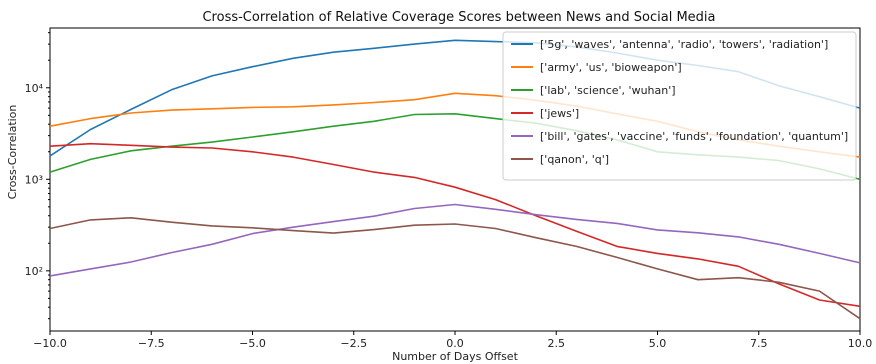 Image resolution: width=876 pixels, height=364 pixels. I want to click on x-axis-label: Number of Days Offset, so click(455, 356).